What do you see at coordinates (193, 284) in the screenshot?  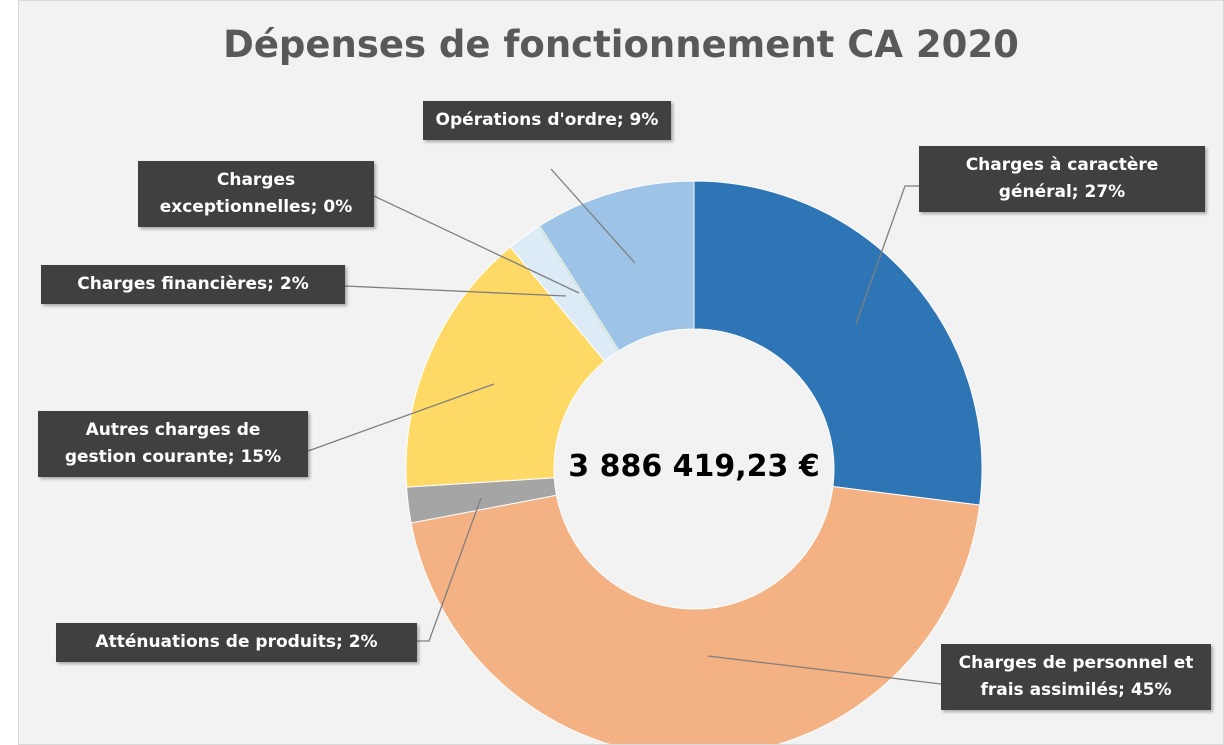 I see `data-label: Charges financières; 2%` at bounding box center [193, 284].